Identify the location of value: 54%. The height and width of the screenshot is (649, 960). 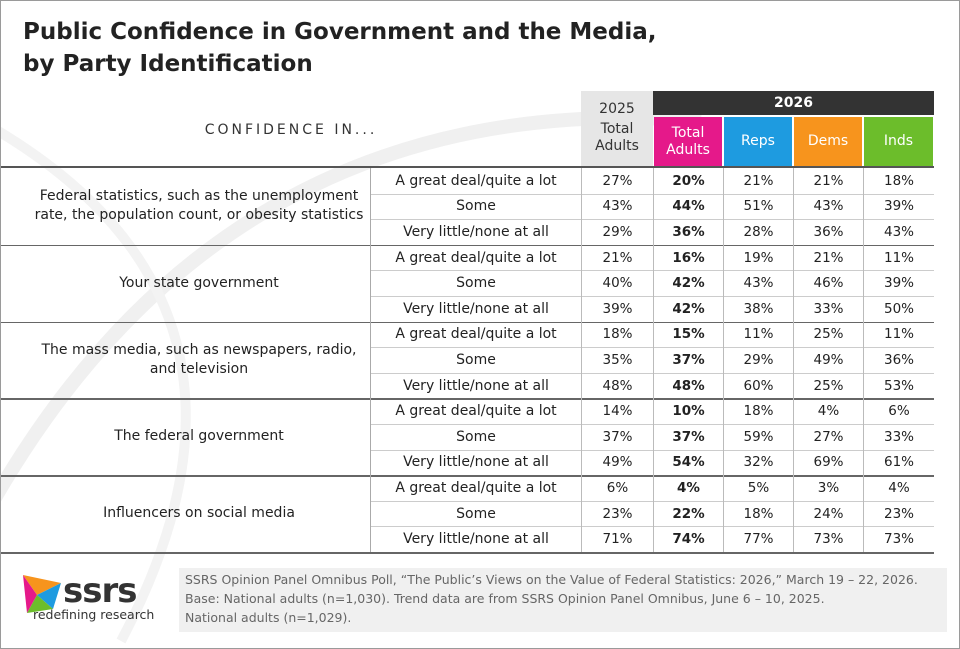
(688, 462).